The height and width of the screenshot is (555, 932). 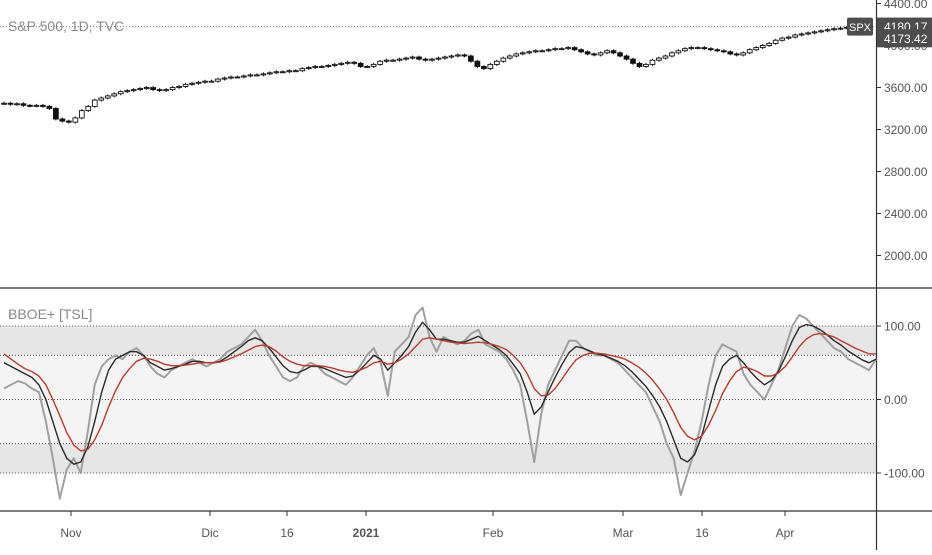 What do you see at coordinates (493, 533) in the screenshot?
I see `x-tick-label-4: Feb` at bounding box center [493, 533].